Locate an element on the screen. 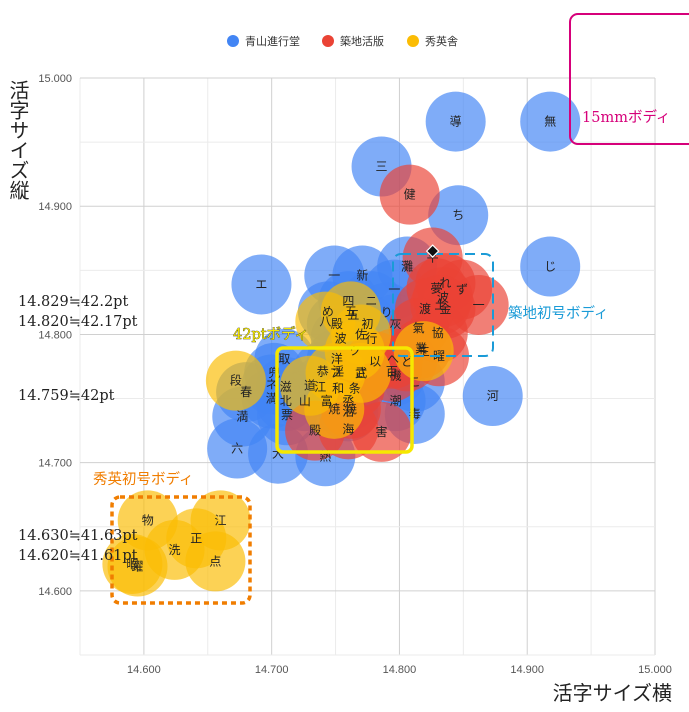 The height and width of the screenshot is (712, 689). bubble-label: 洋 is located at coordinates (337, 358).